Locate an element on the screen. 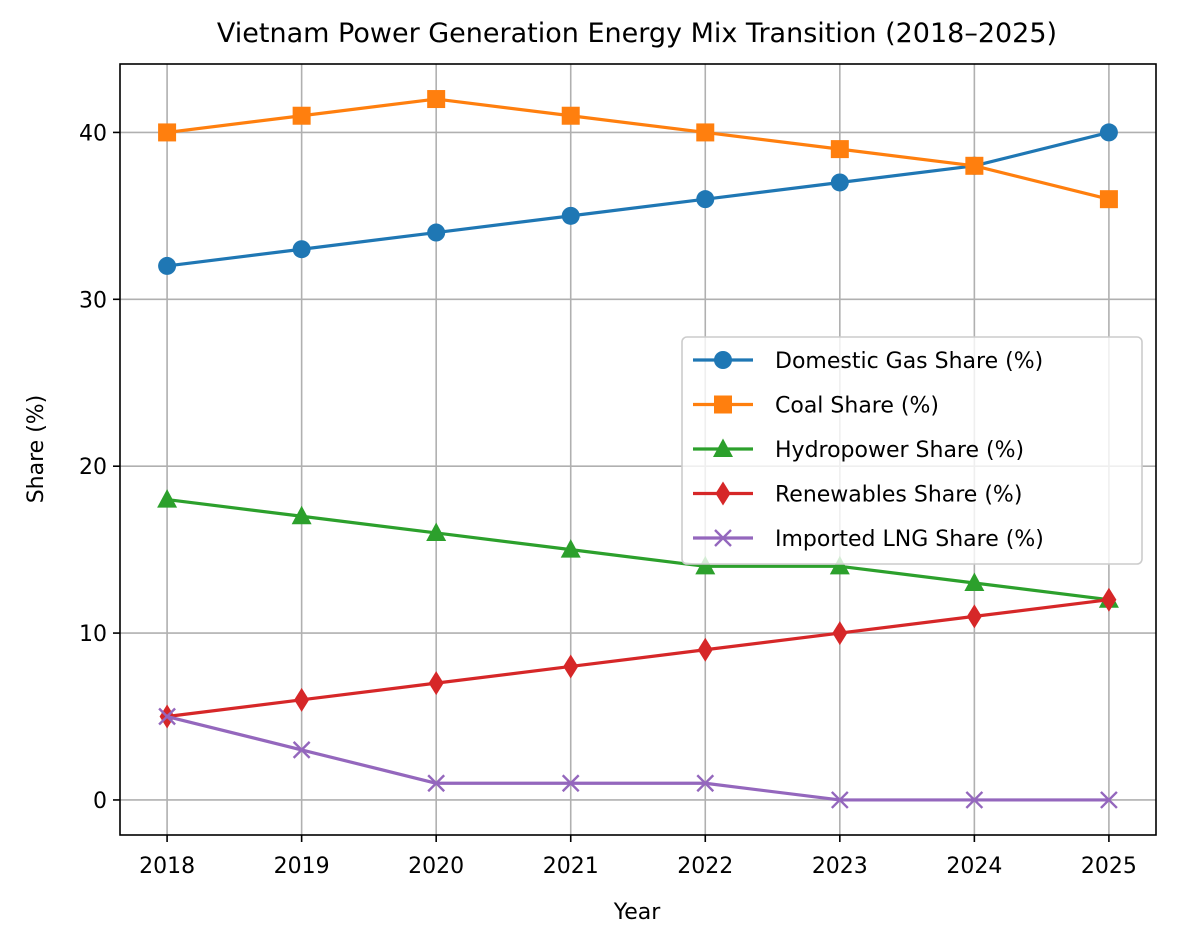  legend-label: Coal Share (%) is located at coordinates (857, 406).